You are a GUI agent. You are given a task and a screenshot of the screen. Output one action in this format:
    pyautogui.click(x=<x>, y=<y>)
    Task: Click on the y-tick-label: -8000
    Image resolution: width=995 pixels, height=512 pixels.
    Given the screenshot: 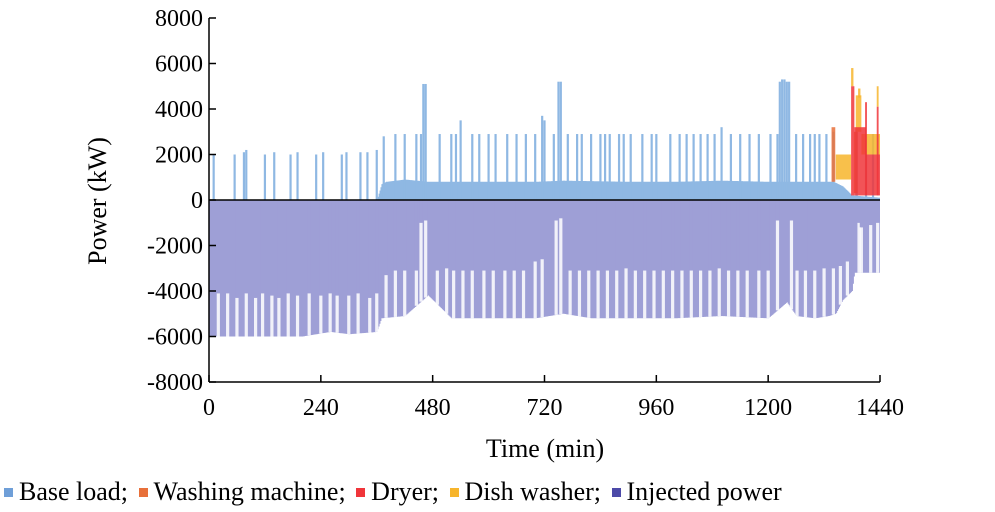 What is the action you would take?
    pyautogui.click(x=175, y=383)
    